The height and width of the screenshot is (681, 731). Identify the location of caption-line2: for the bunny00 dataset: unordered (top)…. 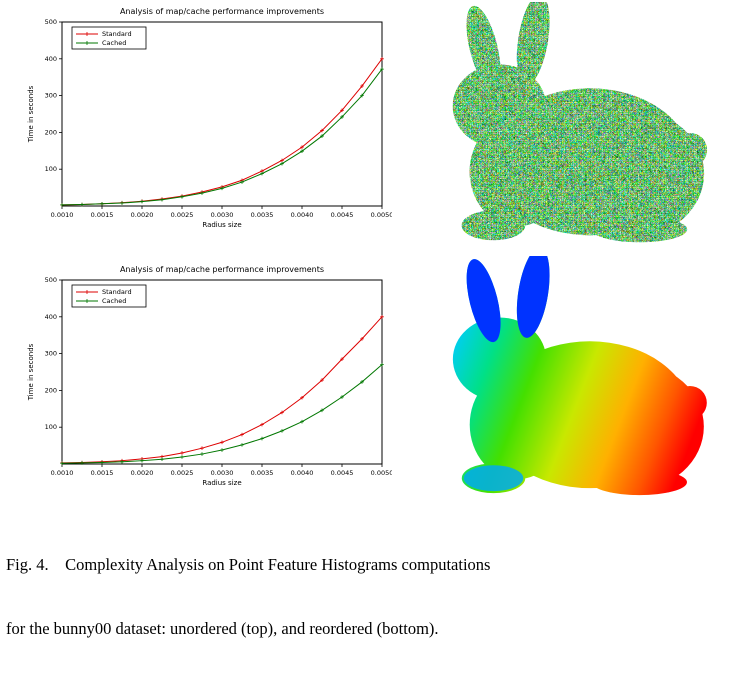
(222, 628).